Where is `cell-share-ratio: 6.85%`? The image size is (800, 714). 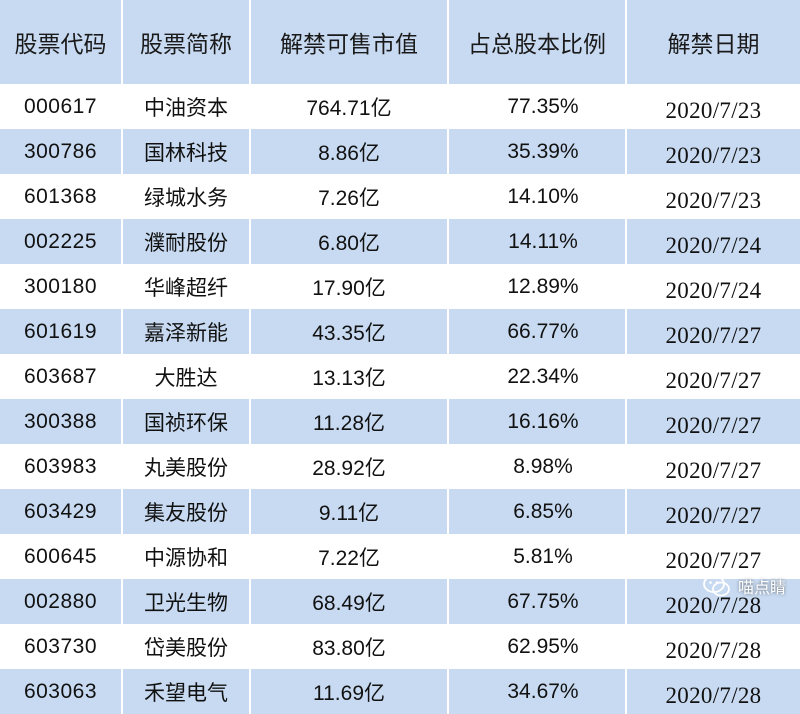 cell-share-ratio: 6.85% is located at coordinates (537, 511).